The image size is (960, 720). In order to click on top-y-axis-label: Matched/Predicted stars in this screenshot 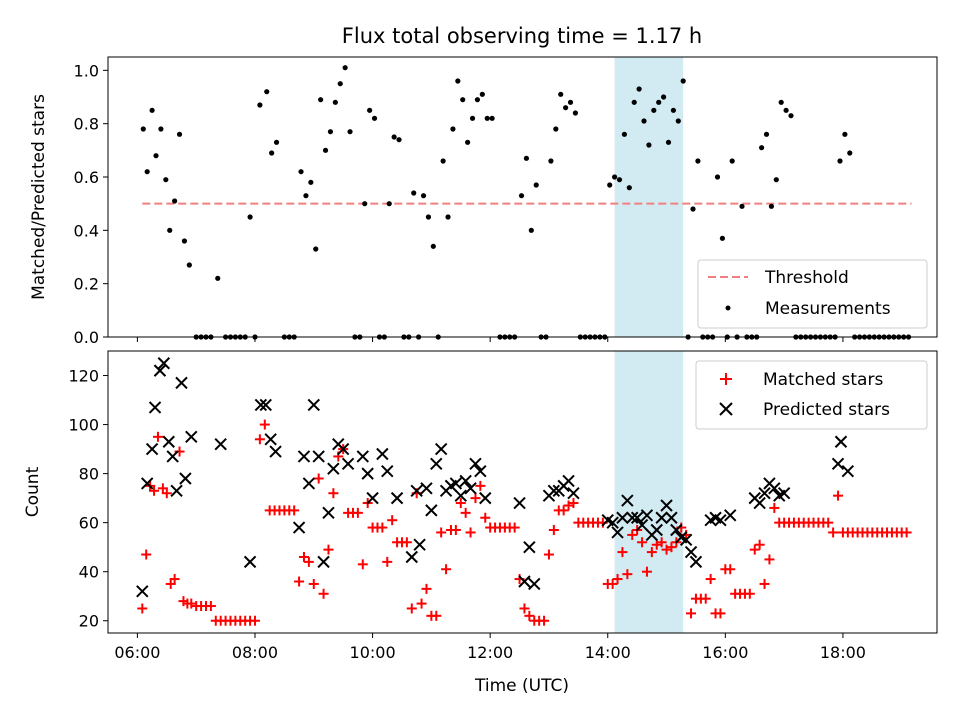, I will do `click(39, 197)`.